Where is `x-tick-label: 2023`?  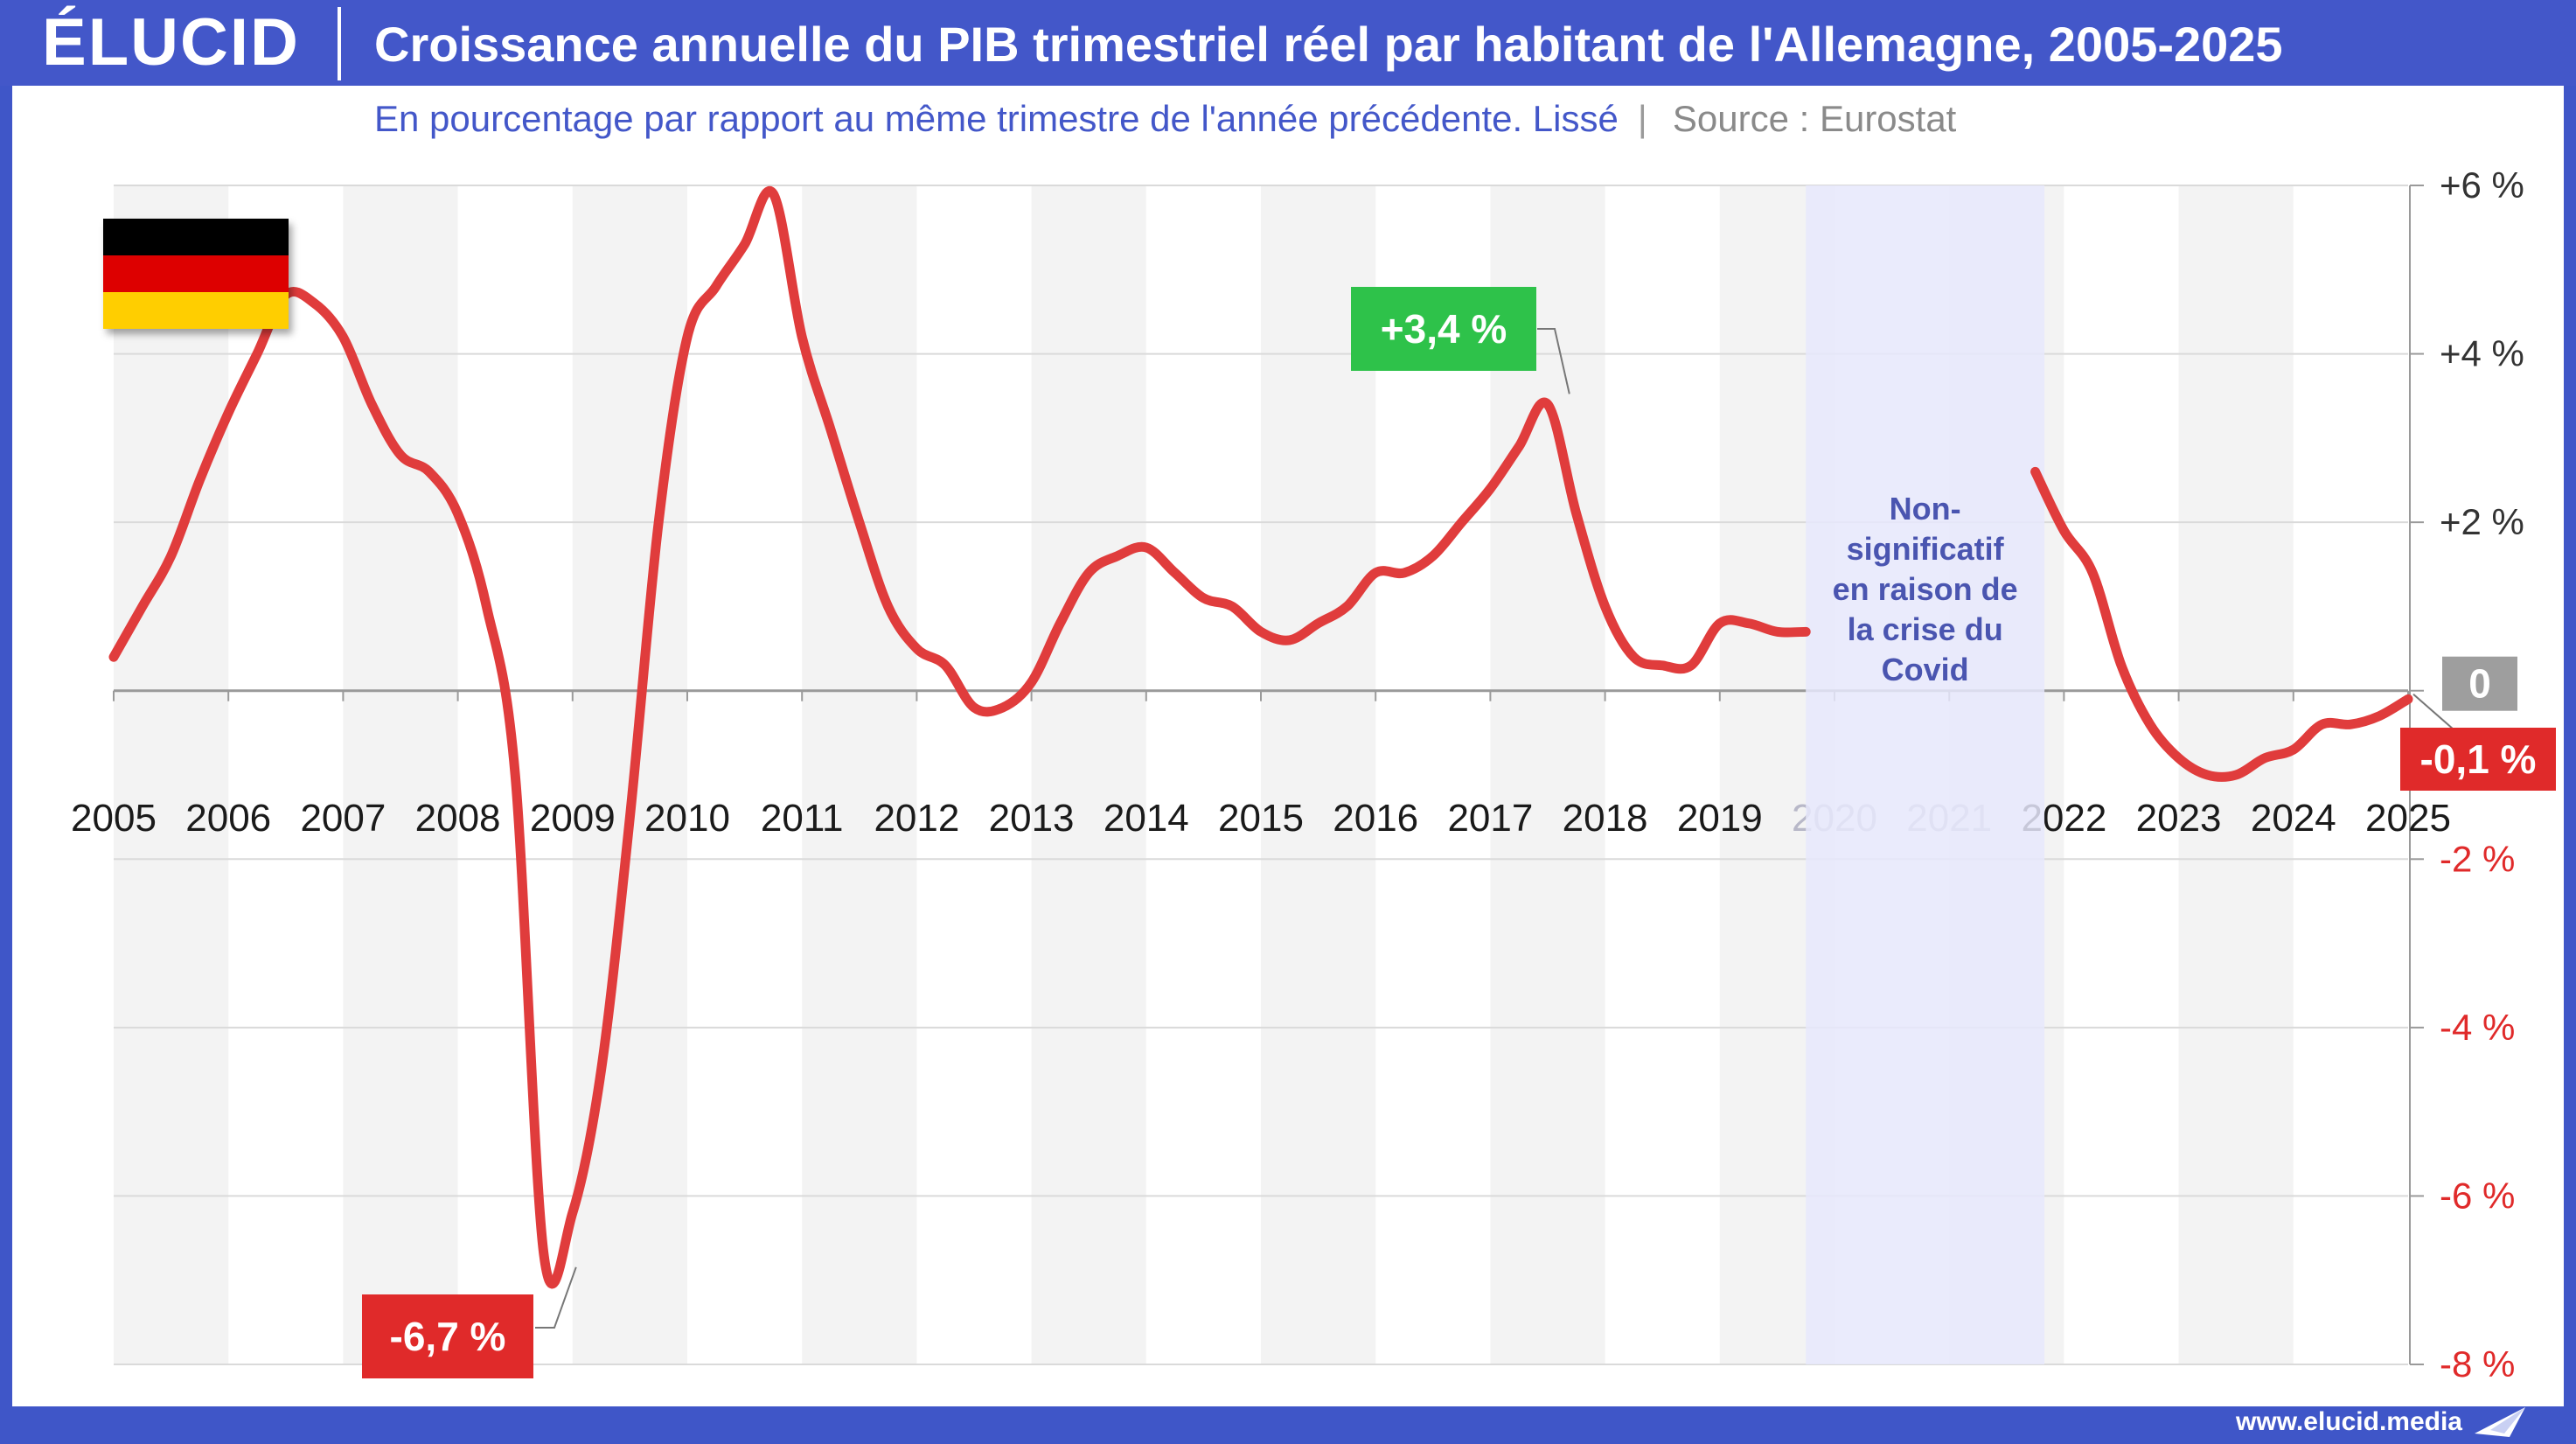 x-tick-label: 2023 is located at coordinates (2179, 819).